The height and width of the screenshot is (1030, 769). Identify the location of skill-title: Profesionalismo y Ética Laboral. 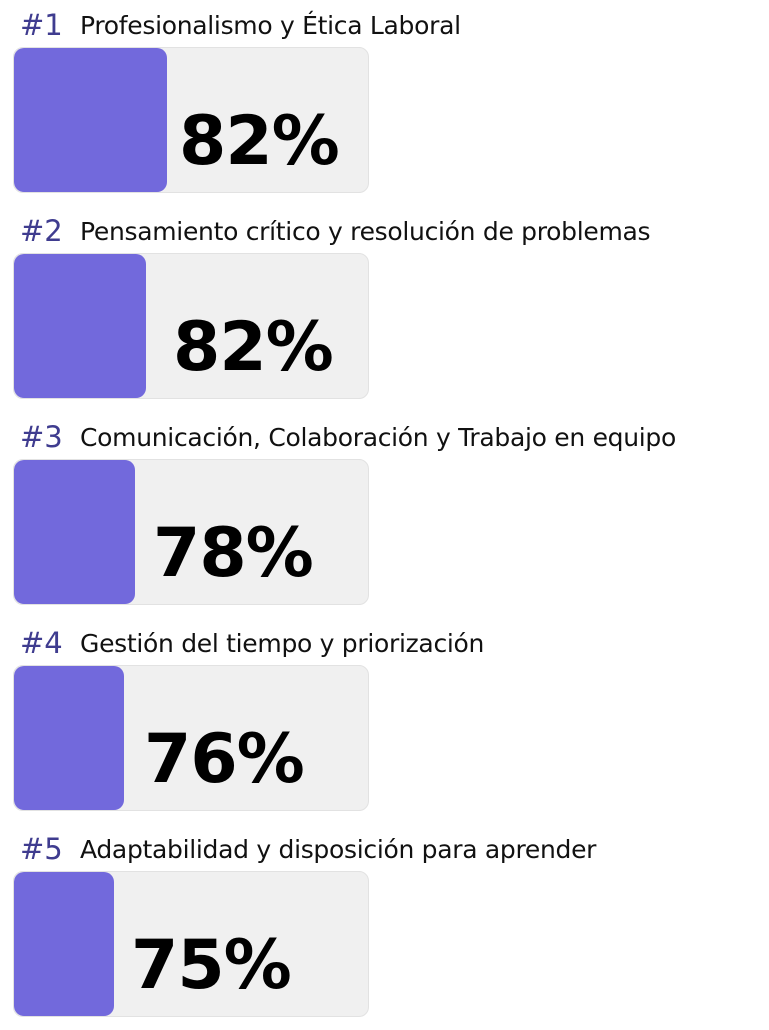
(270, 25).